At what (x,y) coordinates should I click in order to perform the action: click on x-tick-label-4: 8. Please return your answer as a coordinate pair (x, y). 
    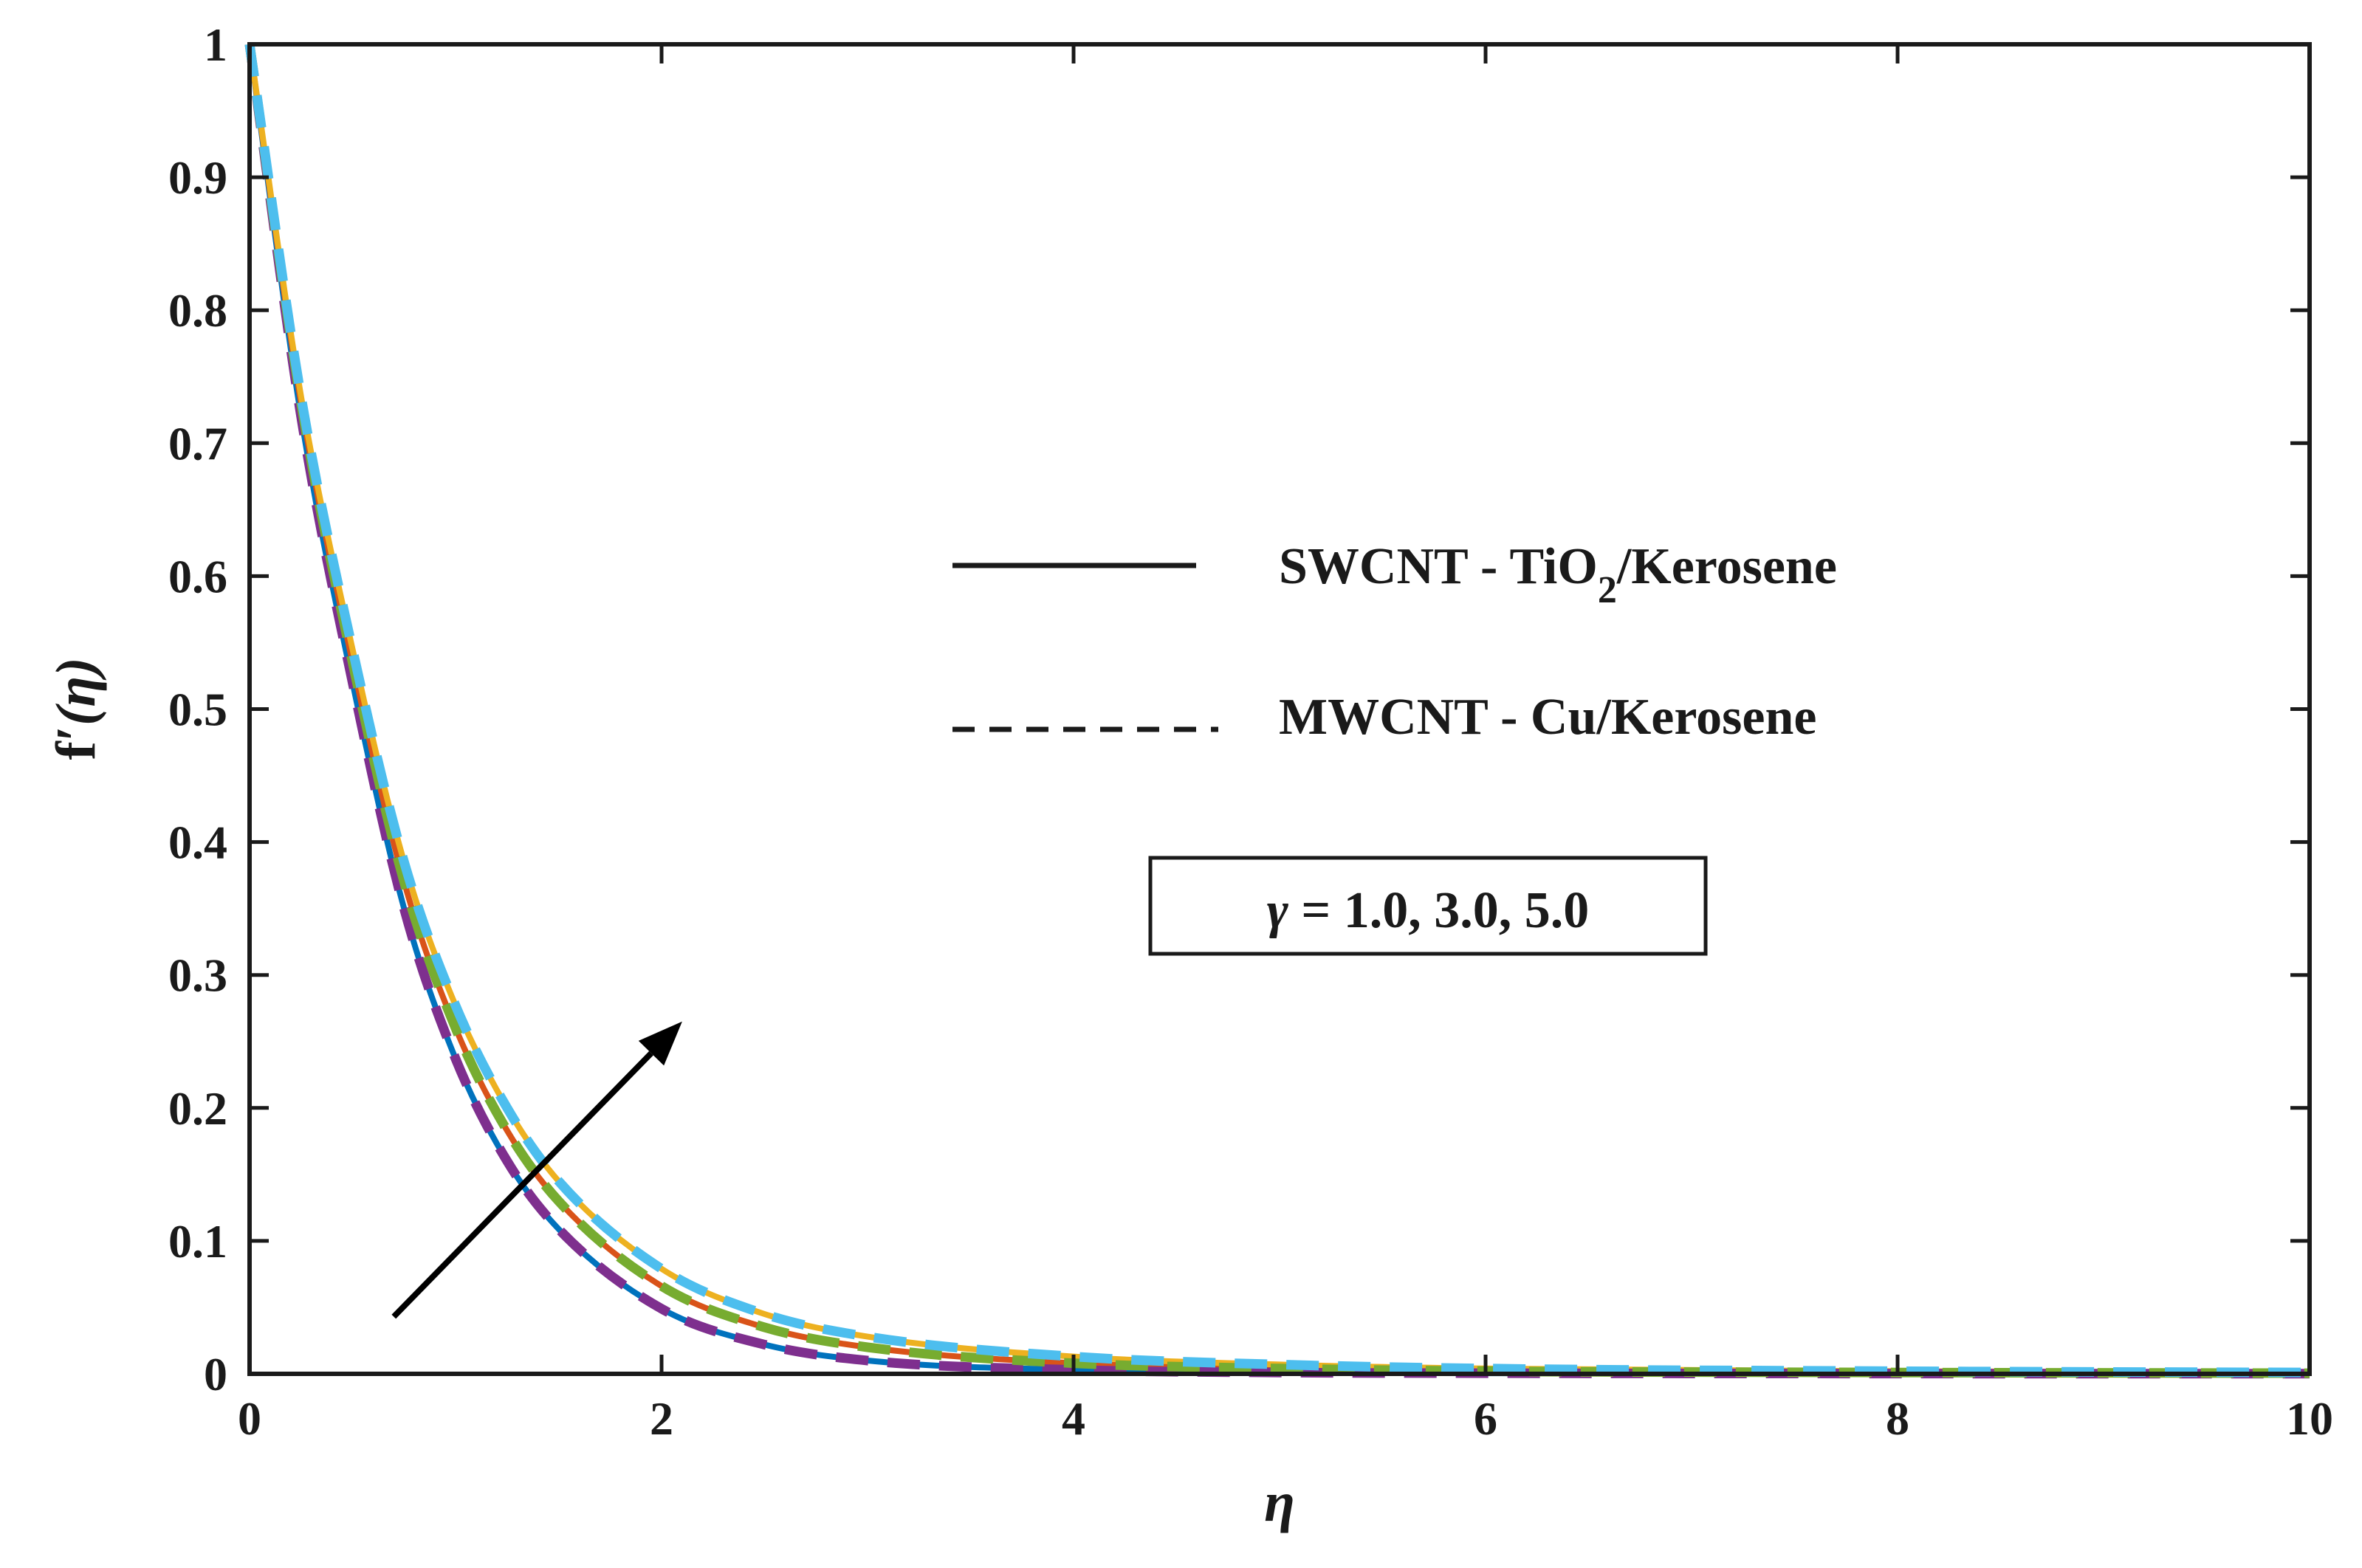
    Looking at the image, I should click on (1897, 1418).